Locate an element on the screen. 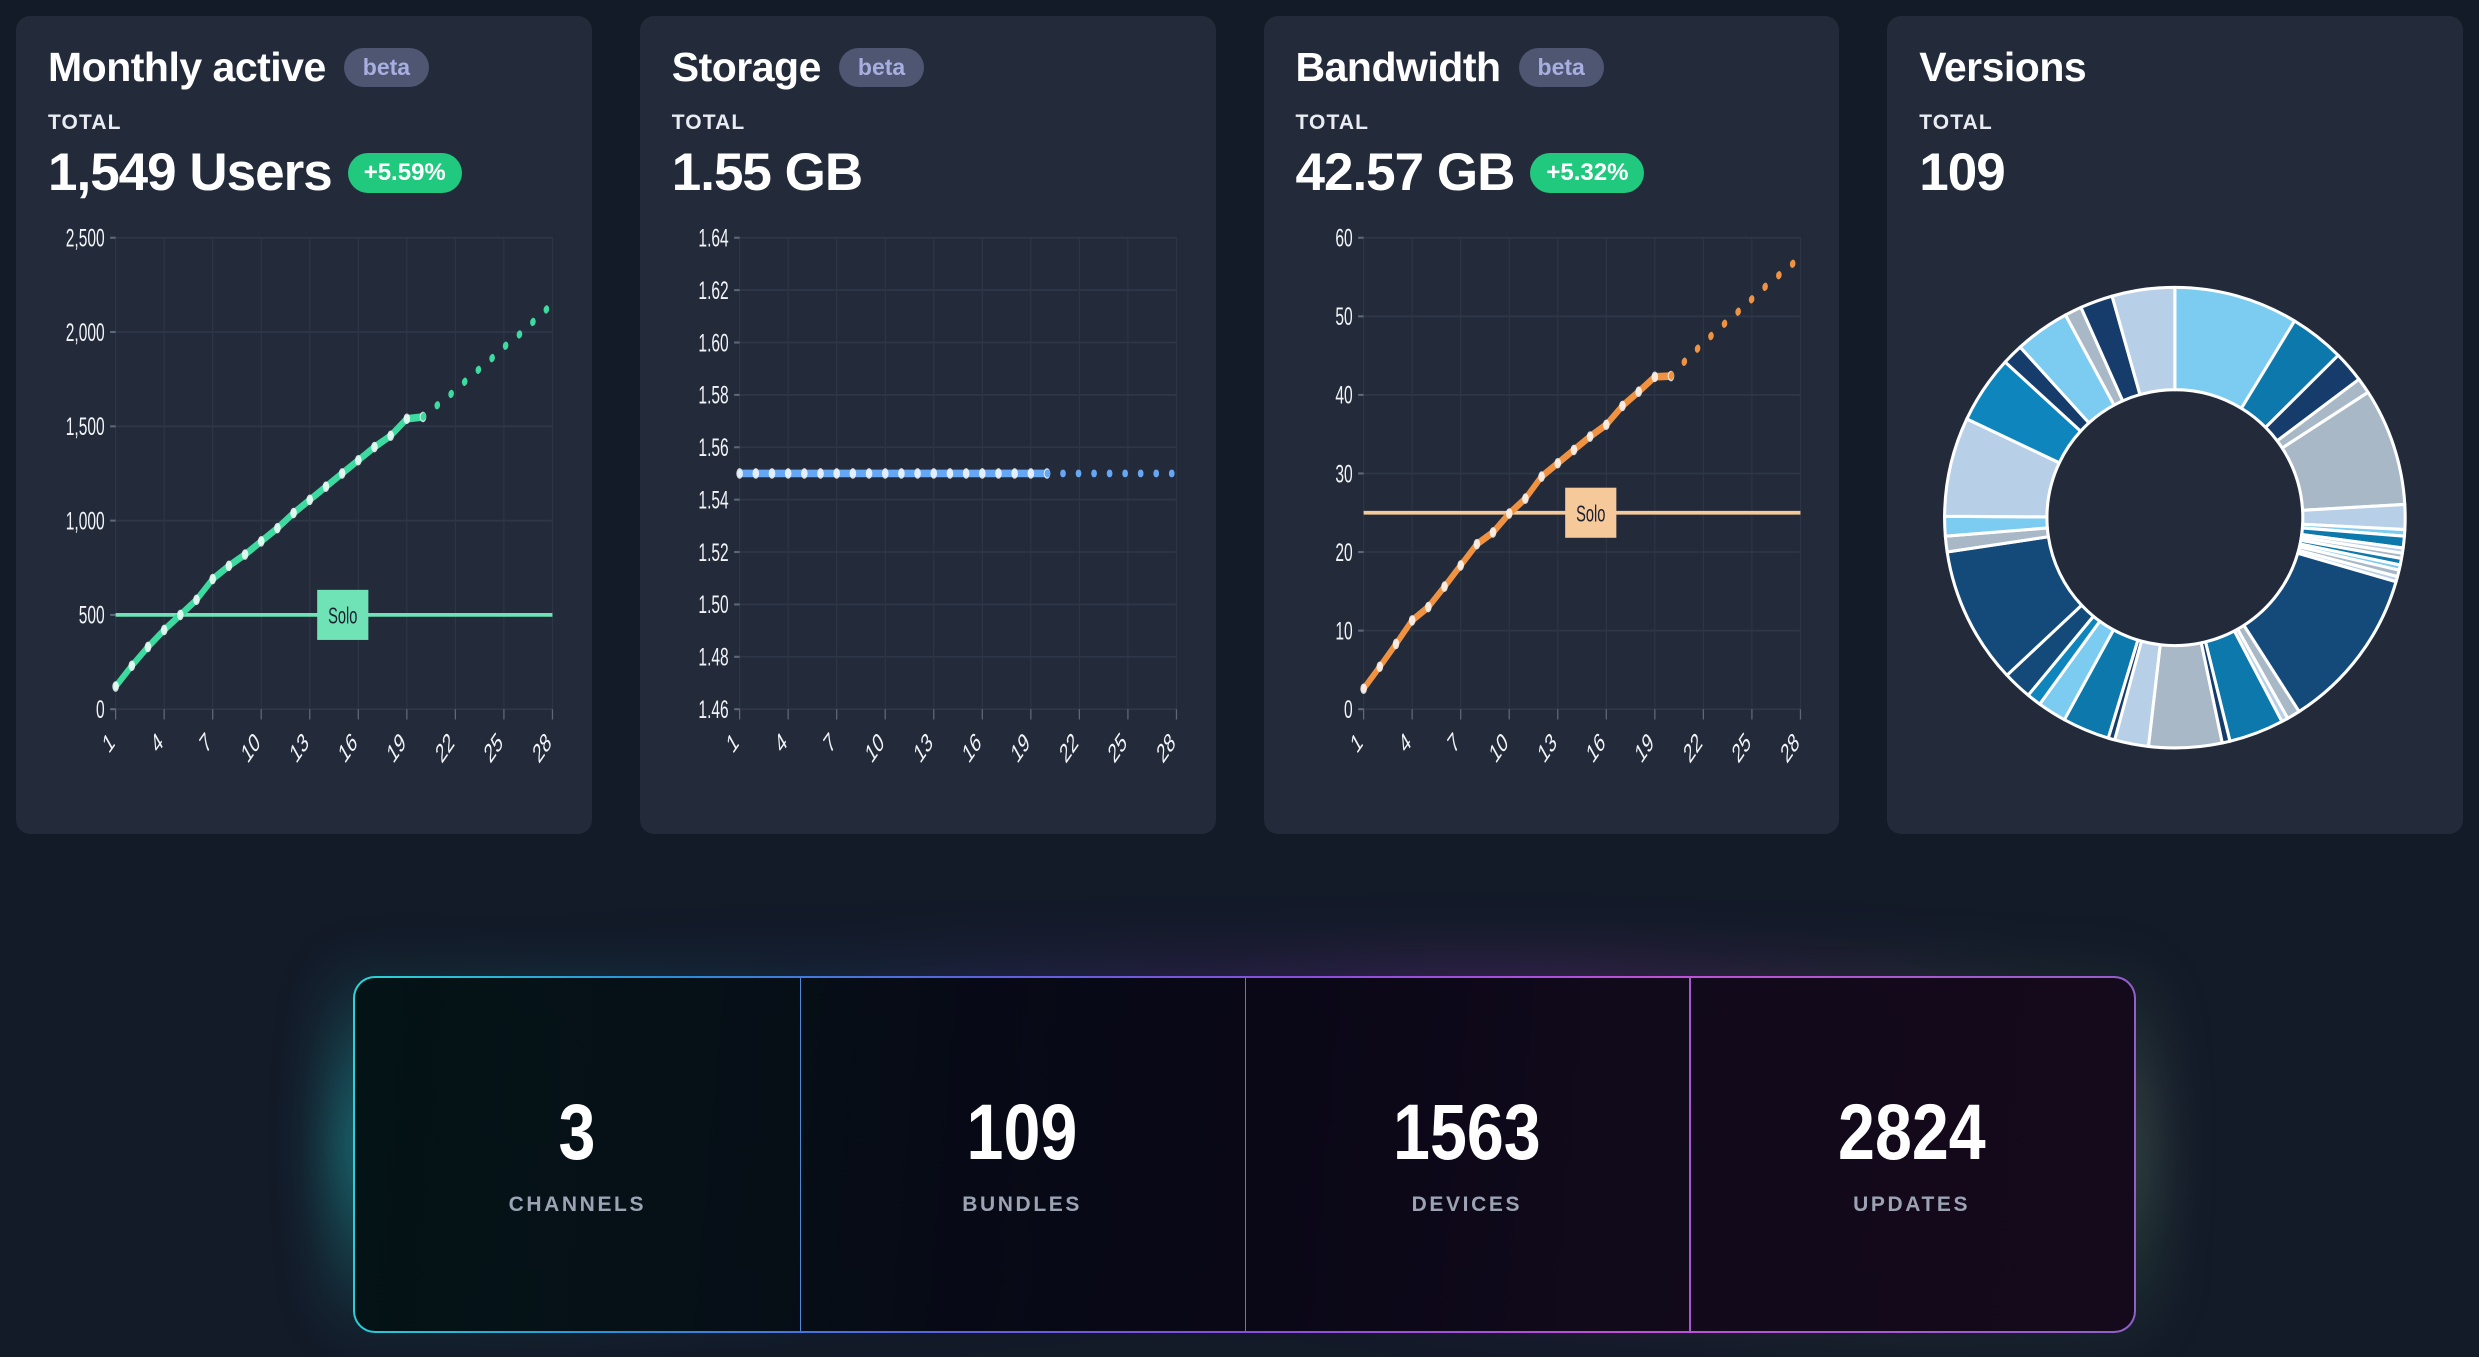 The height and width of the screenshot is (1357, 2479). stat-value: 3 is located at coordinates (577, 1131).